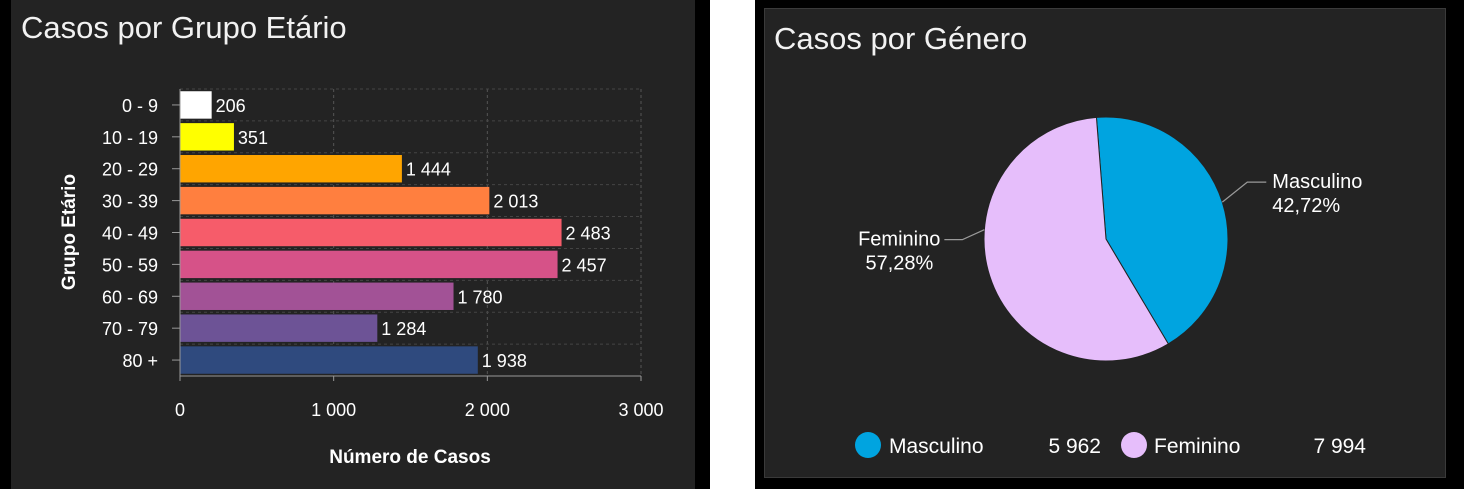 The width and height of the screenshot is (1464, 489). I want to click on bar-value-label: 206, so click(231, 106).